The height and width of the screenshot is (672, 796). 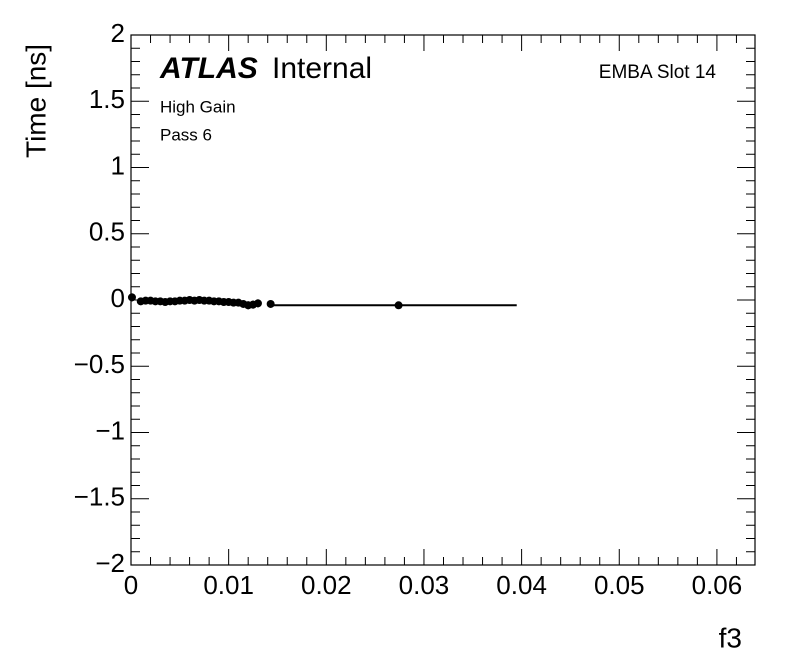 What do you see at coordinates (35, 101) in the screenshot?
I see `y-axis-label: Time [ns]` at bounding box center [35, 101].